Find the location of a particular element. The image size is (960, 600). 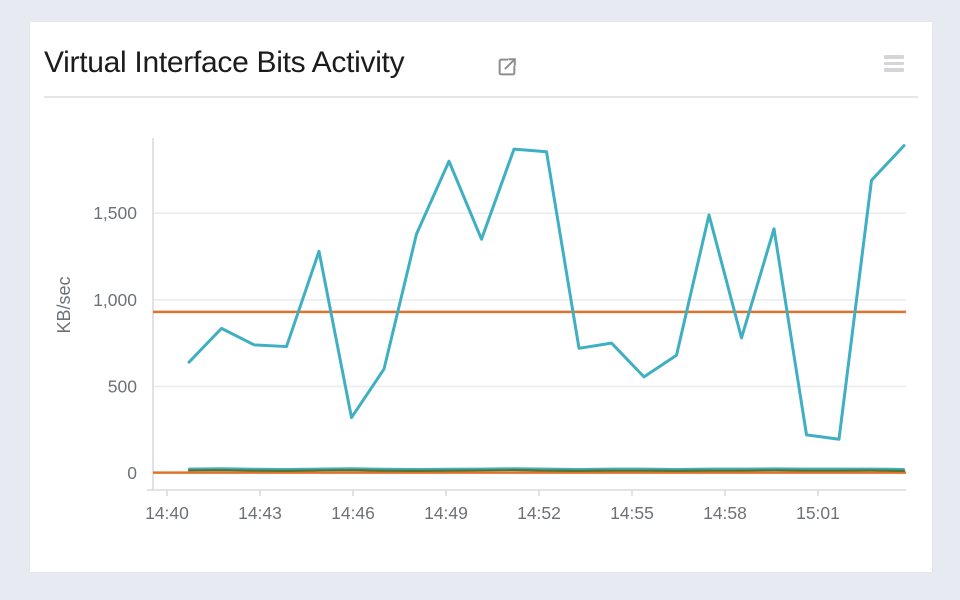

x-tick-label: 15:01 is located at coordinates (818, 513).